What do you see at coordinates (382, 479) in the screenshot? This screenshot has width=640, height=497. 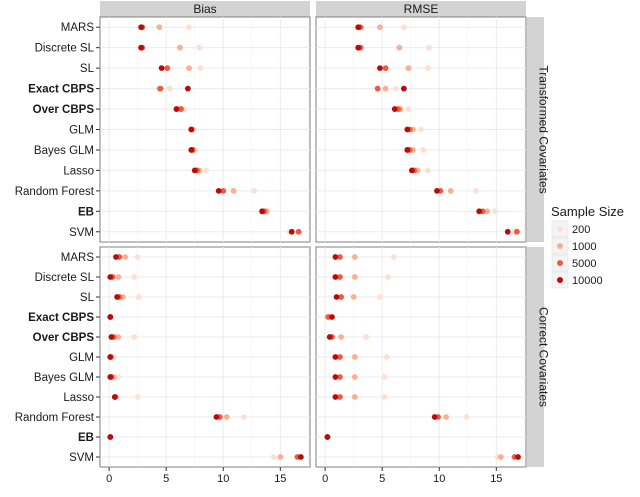 I see `x-tick-label: 5` at bounding box center [382, 479].